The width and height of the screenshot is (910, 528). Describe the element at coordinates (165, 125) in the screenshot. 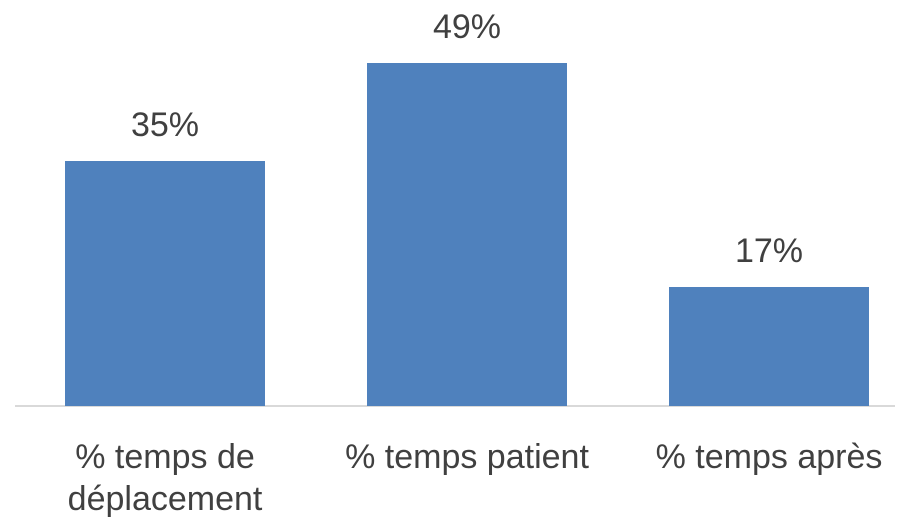

I see `data-label: 35%` at that location.